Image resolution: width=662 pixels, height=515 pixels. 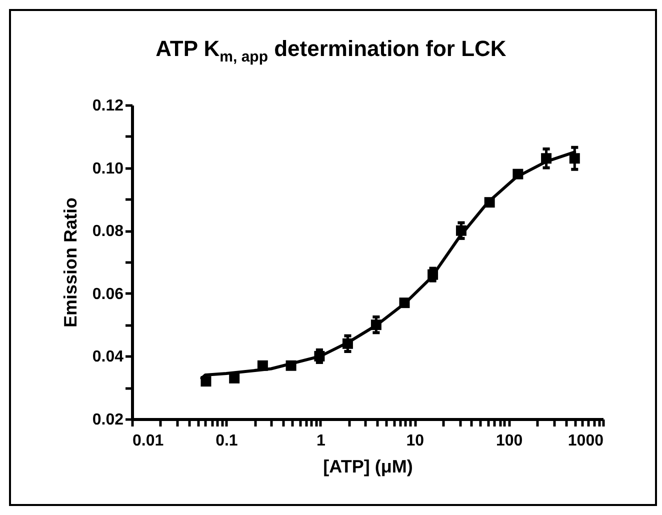 What do you see at coordinates (108, 294) in the screenshot?
I see `y-tick-label: 0.06` at bounding box center [108, 294].